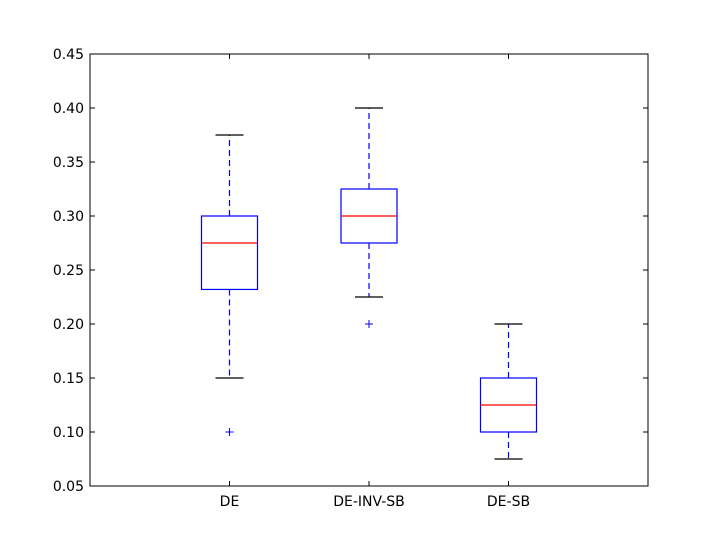 Image resolution: width=720 pixels, height=540 pixels. I want to click on box-group-de, so click(229, 285).